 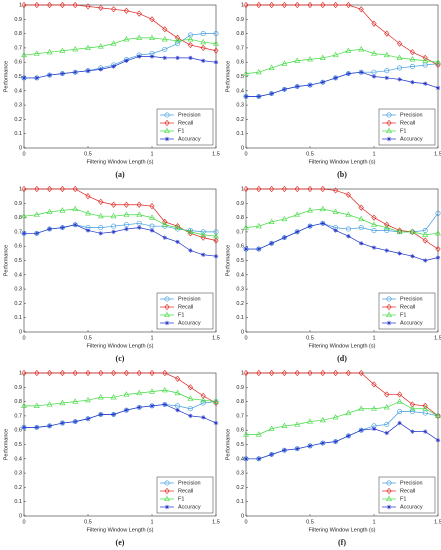 What do you see at coordinates (18, 290) in the screenshot?
I see `y-tick-label: 0.3` at bounding box center [18, 290].